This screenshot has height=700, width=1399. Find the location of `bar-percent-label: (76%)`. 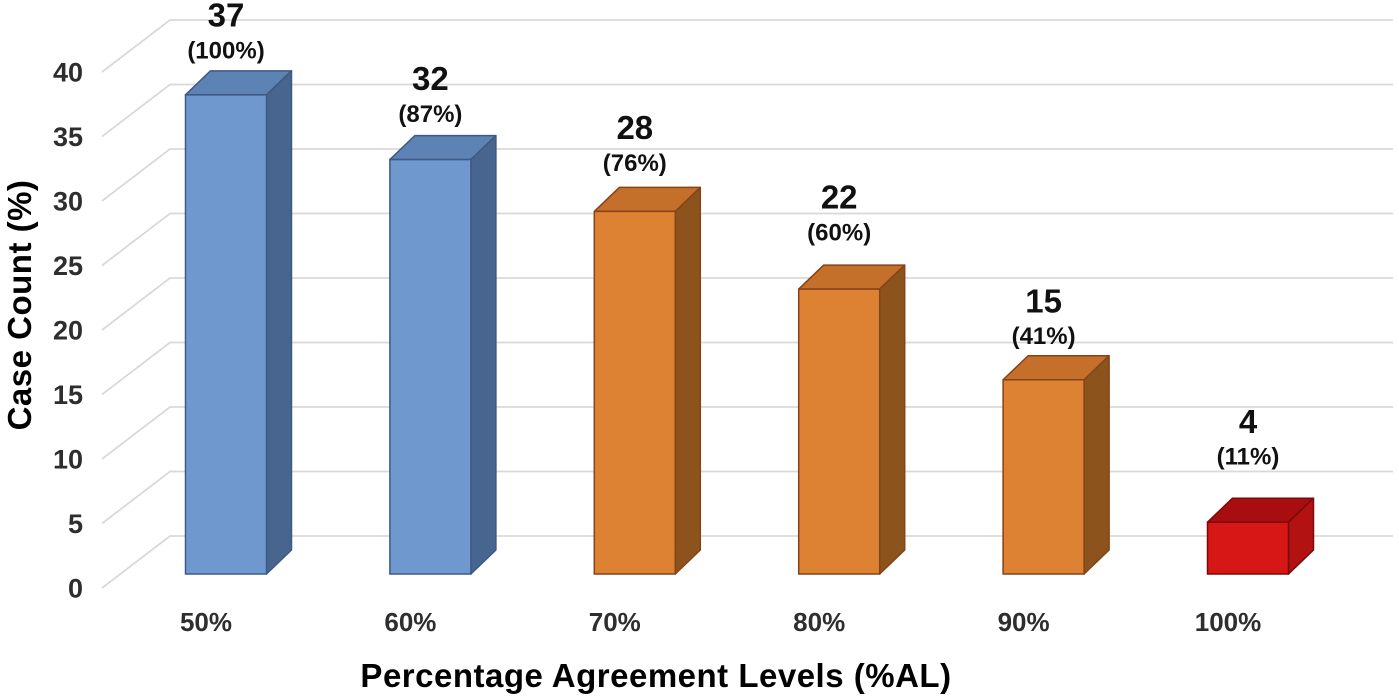

bar-percent-label: (76%) is located at coordinates (635, 163).